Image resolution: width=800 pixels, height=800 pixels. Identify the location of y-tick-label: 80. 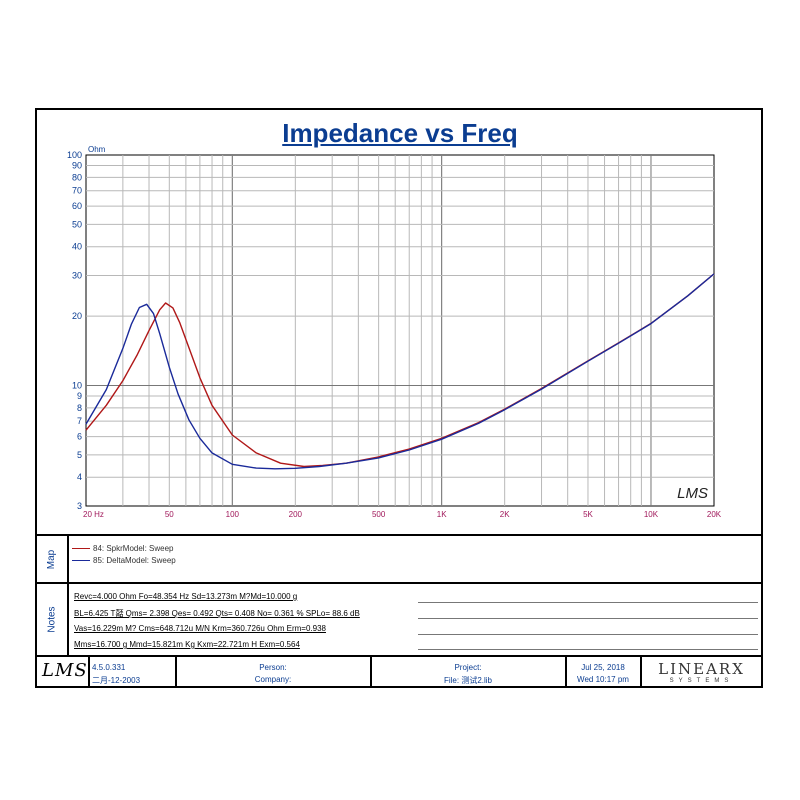
(77, 177).